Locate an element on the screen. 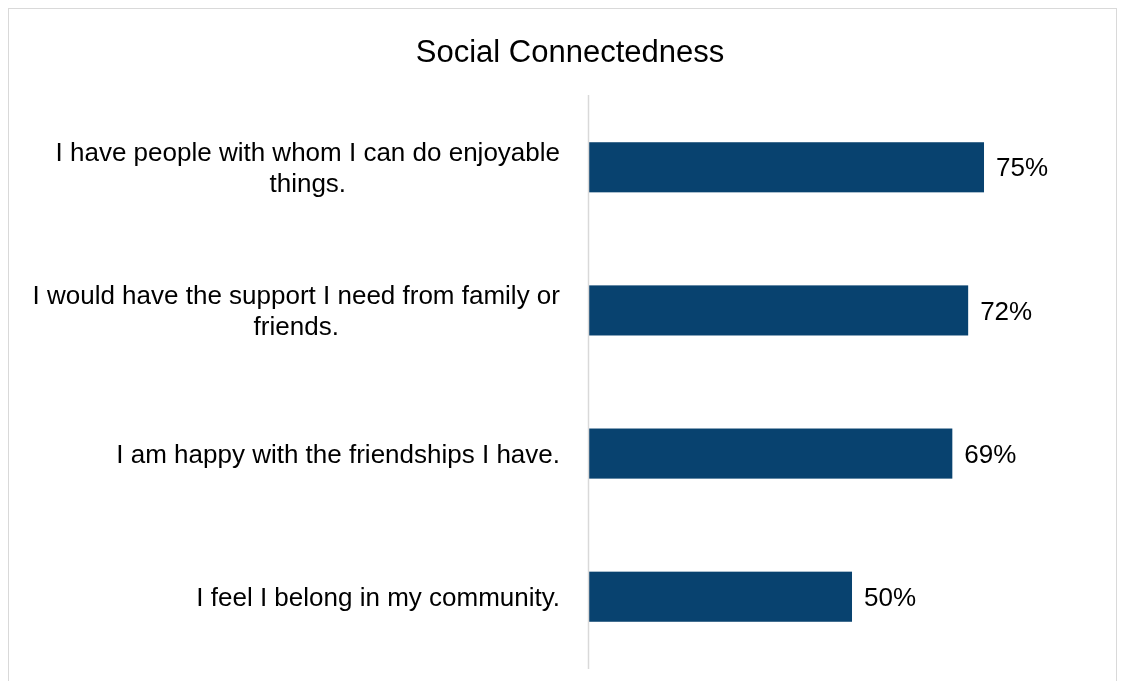  data-label: 75% is located at coordinates (1022, 167).